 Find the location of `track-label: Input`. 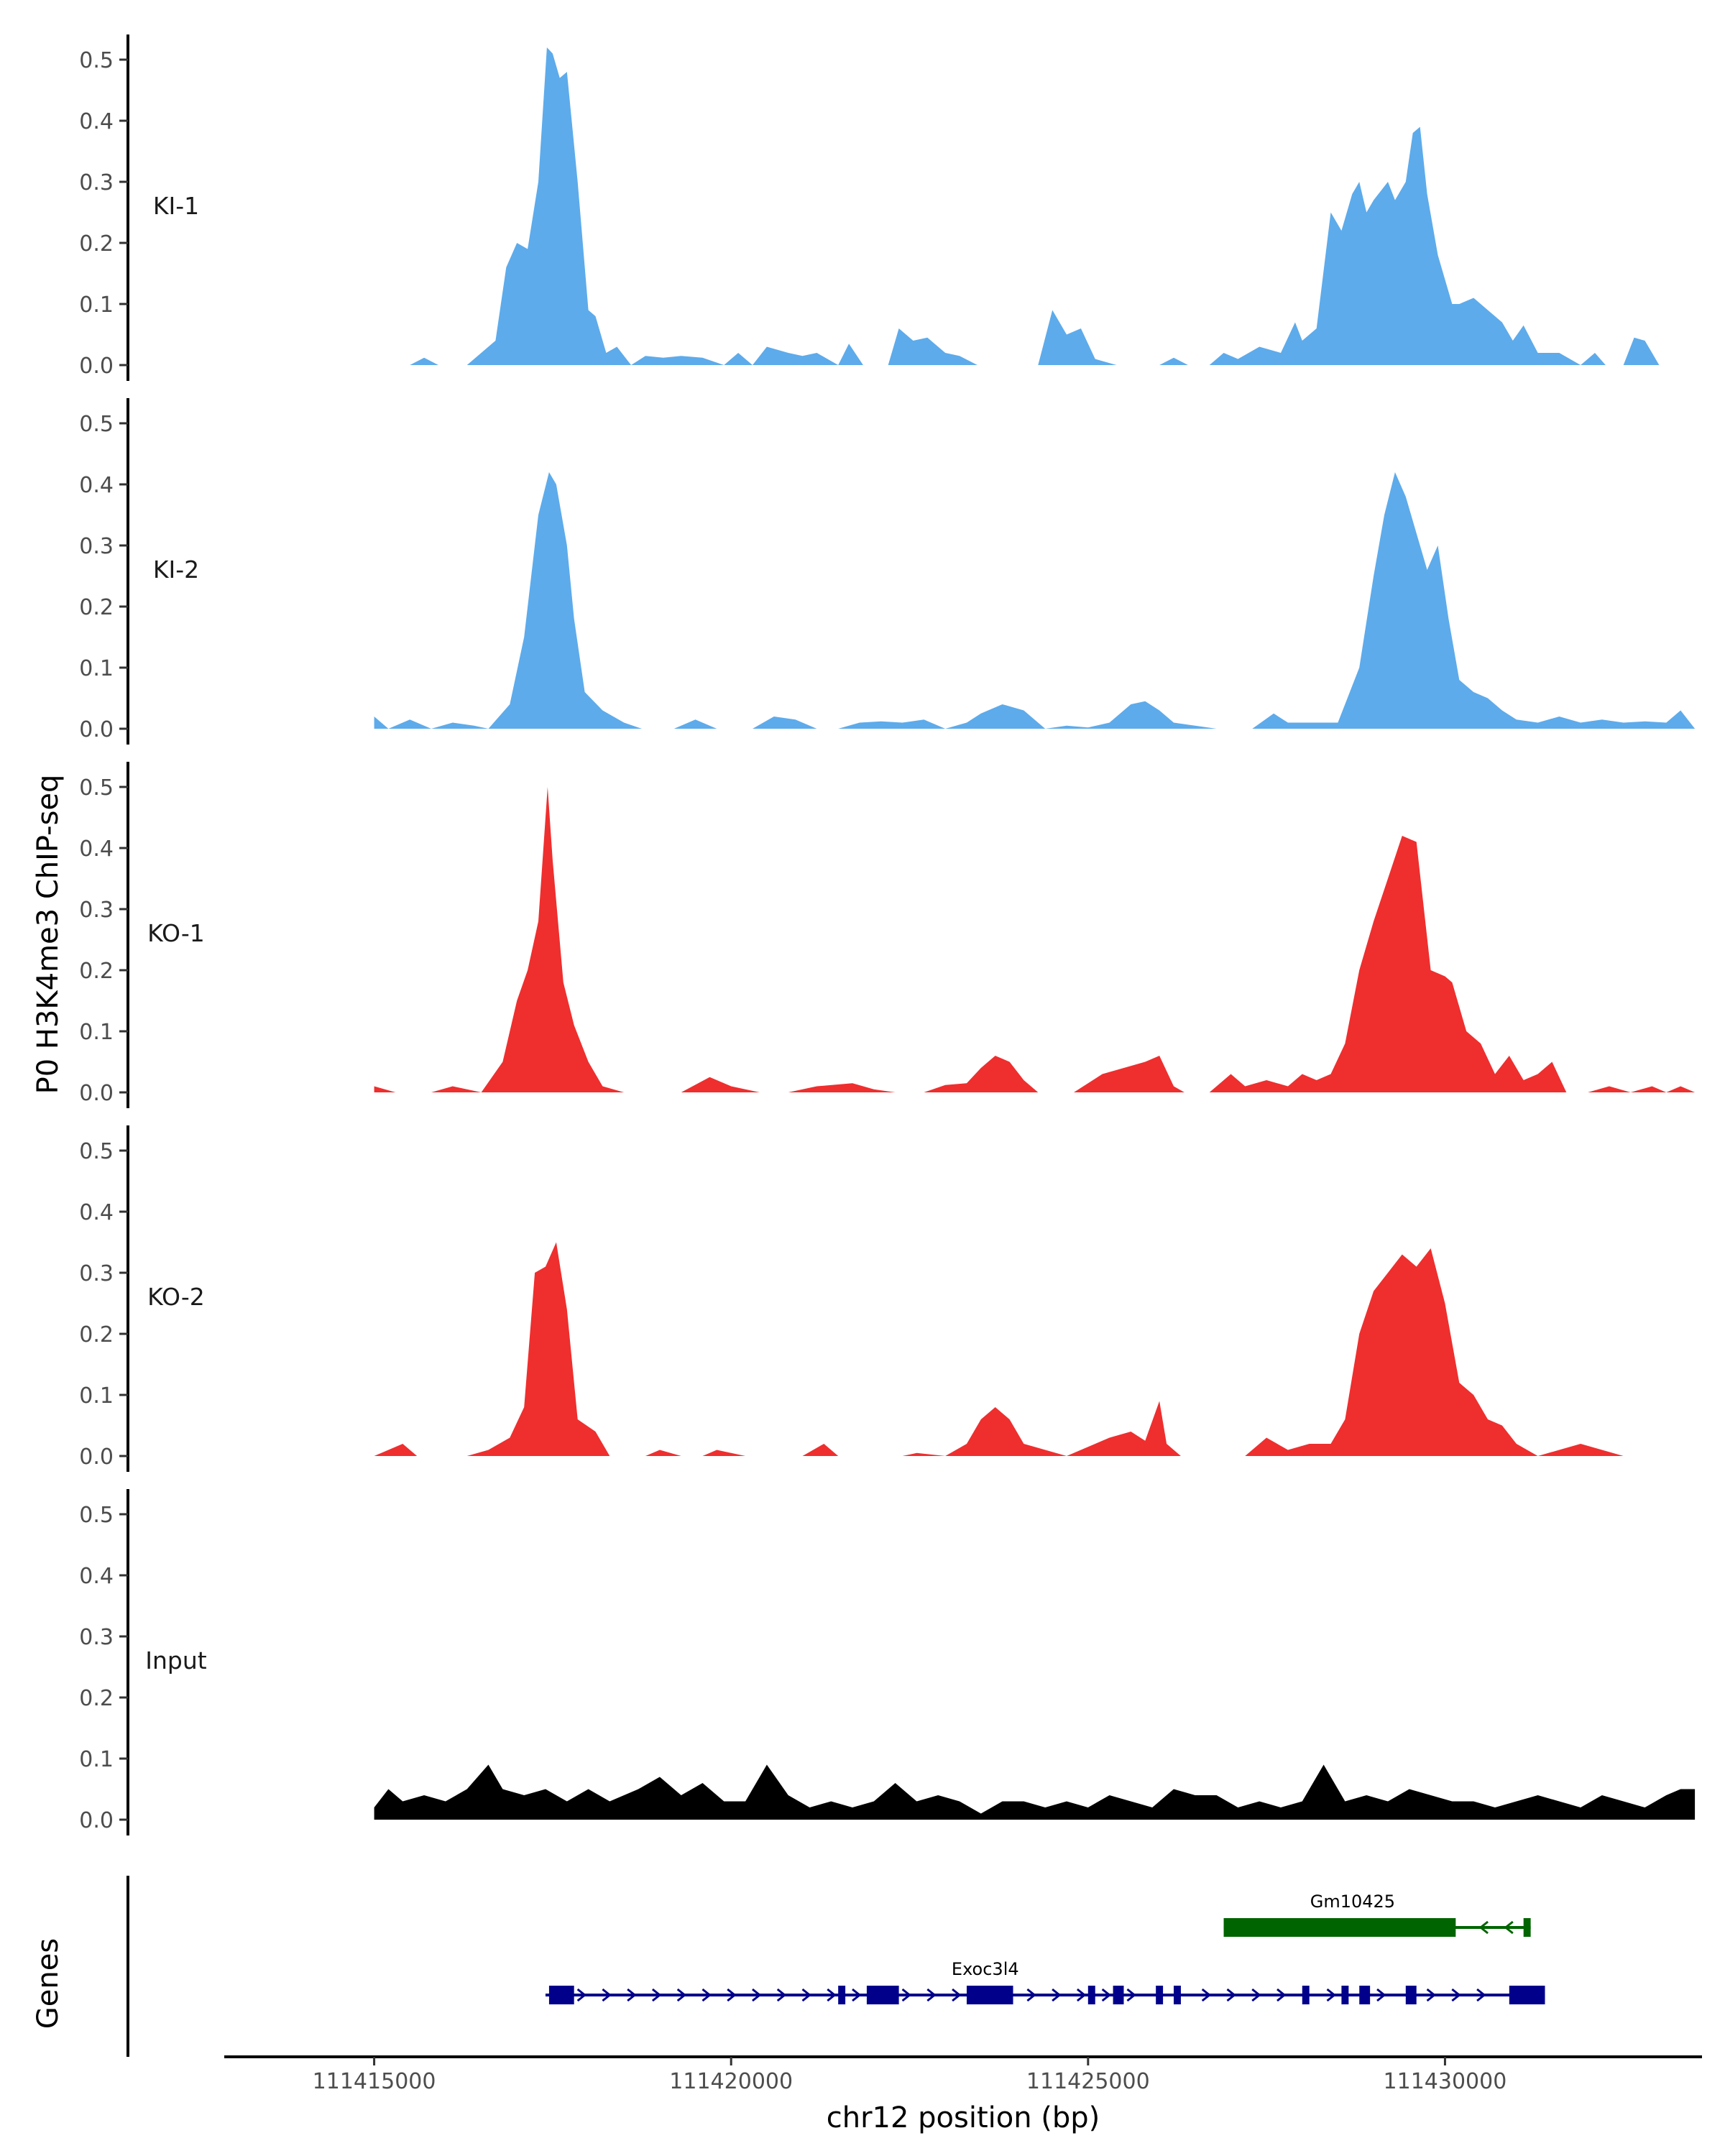

track-label: Input is located at coordinates (176, 1660).